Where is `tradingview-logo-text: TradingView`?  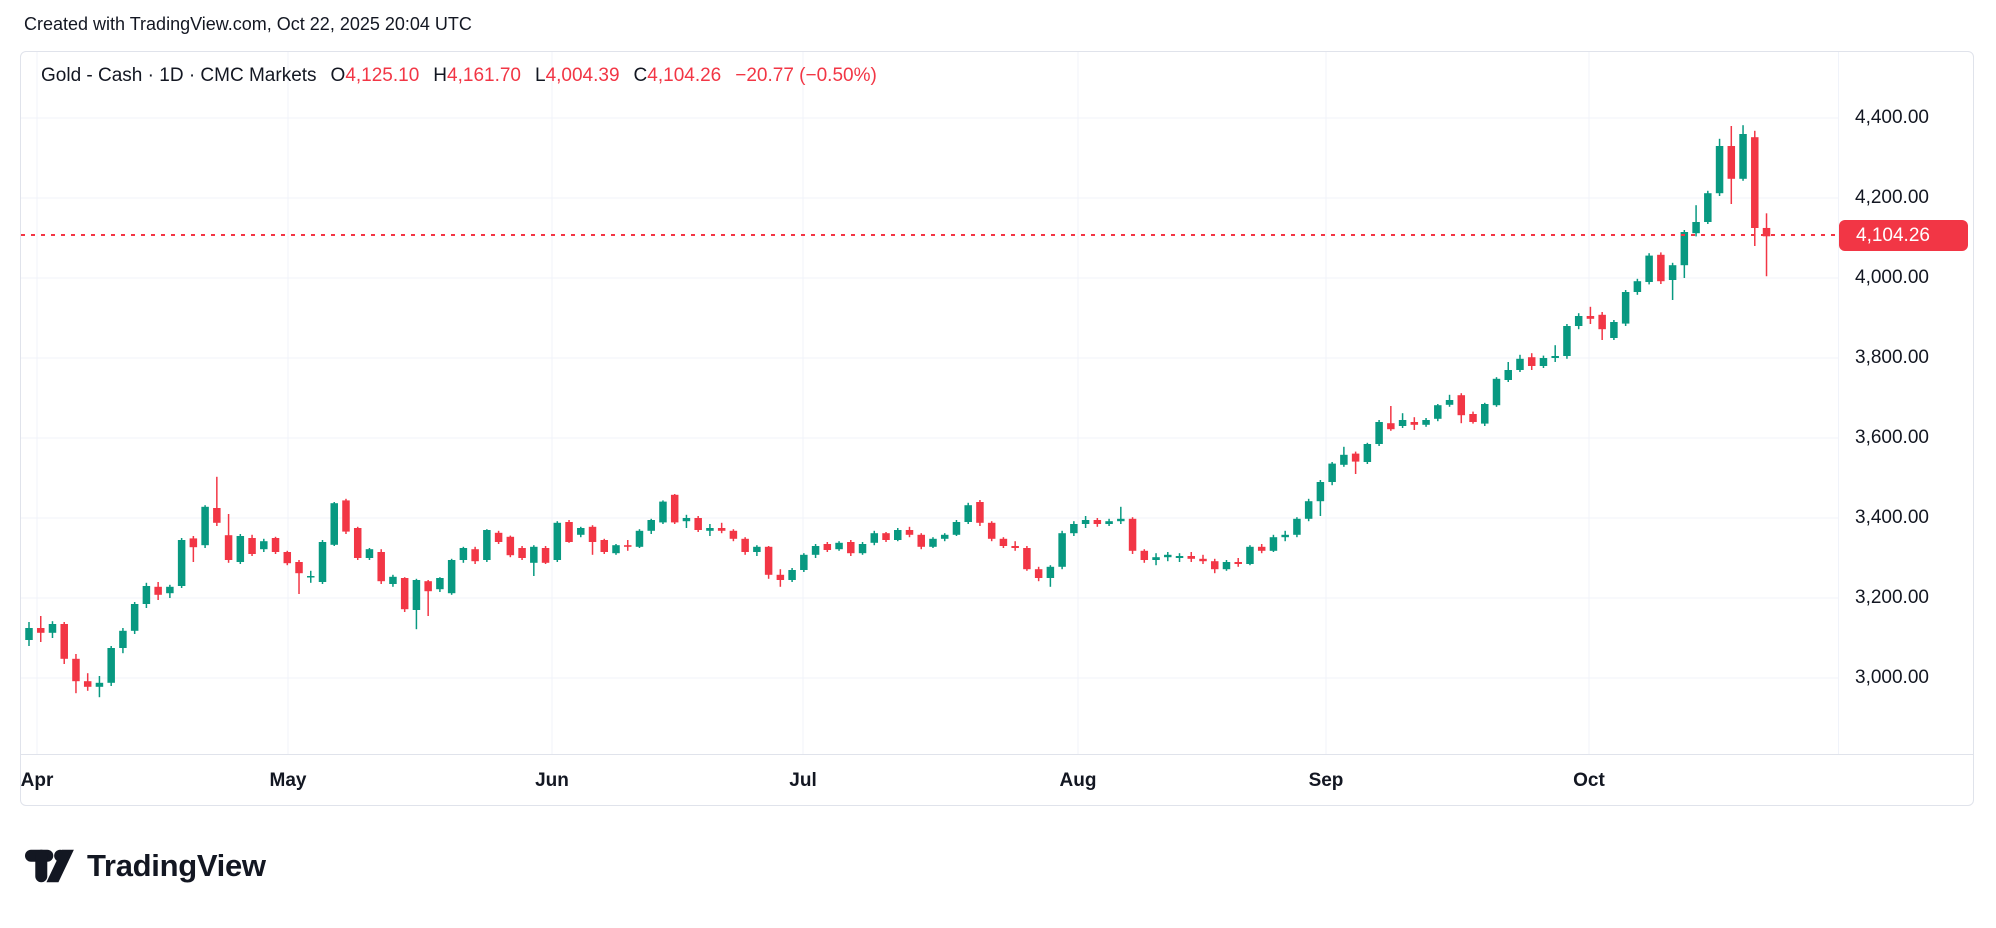 tradingview-logo-text: TradingView is located at coordinates (176, 865).